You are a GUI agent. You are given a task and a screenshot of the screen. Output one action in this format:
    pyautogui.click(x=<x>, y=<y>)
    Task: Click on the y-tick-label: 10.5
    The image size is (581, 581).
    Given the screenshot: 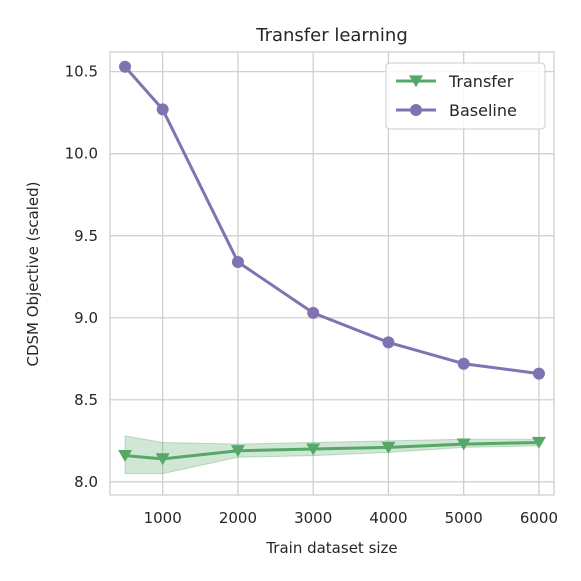 What is the action you would take?
    pyautogui.click(x=81, y=72)
    